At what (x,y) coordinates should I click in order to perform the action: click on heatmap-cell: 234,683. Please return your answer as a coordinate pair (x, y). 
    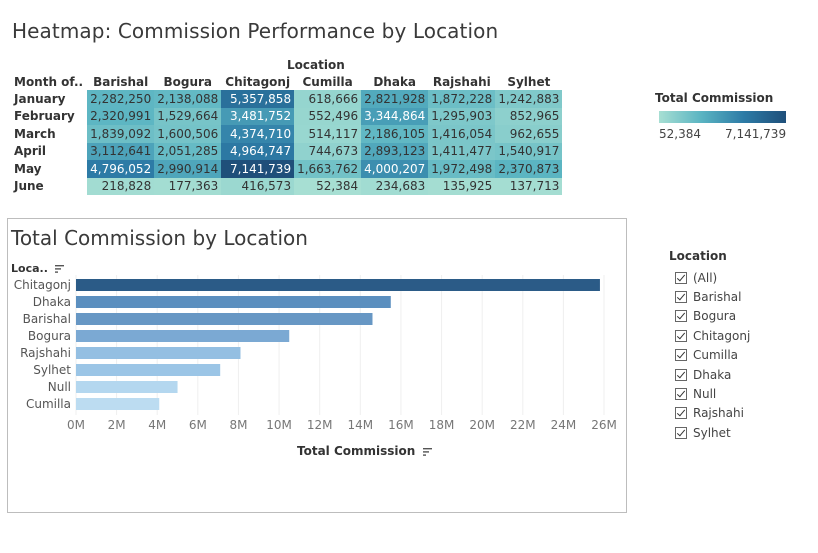
    Looking at the image, I should click on (395, 186).